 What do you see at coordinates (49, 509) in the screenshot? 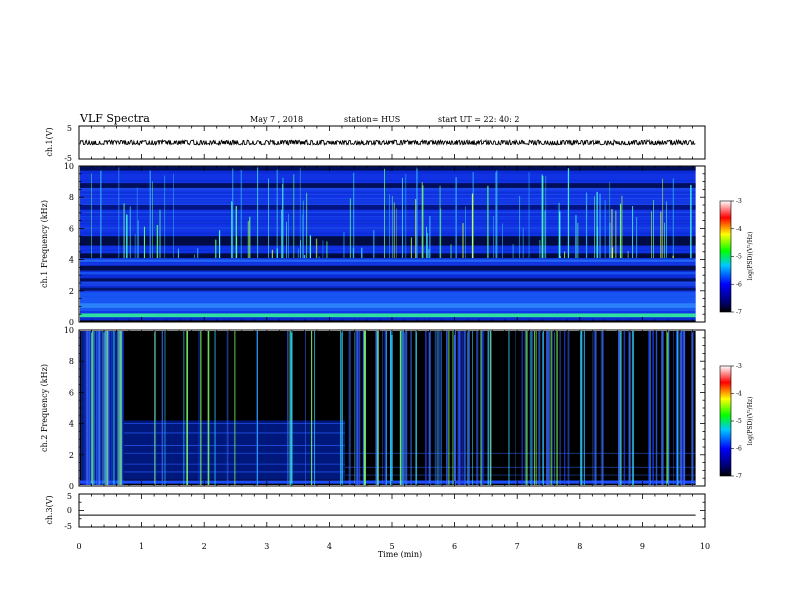
I see `ch3-waveform-ylabel: ch.3(V)` at bounding box center [49, 509].